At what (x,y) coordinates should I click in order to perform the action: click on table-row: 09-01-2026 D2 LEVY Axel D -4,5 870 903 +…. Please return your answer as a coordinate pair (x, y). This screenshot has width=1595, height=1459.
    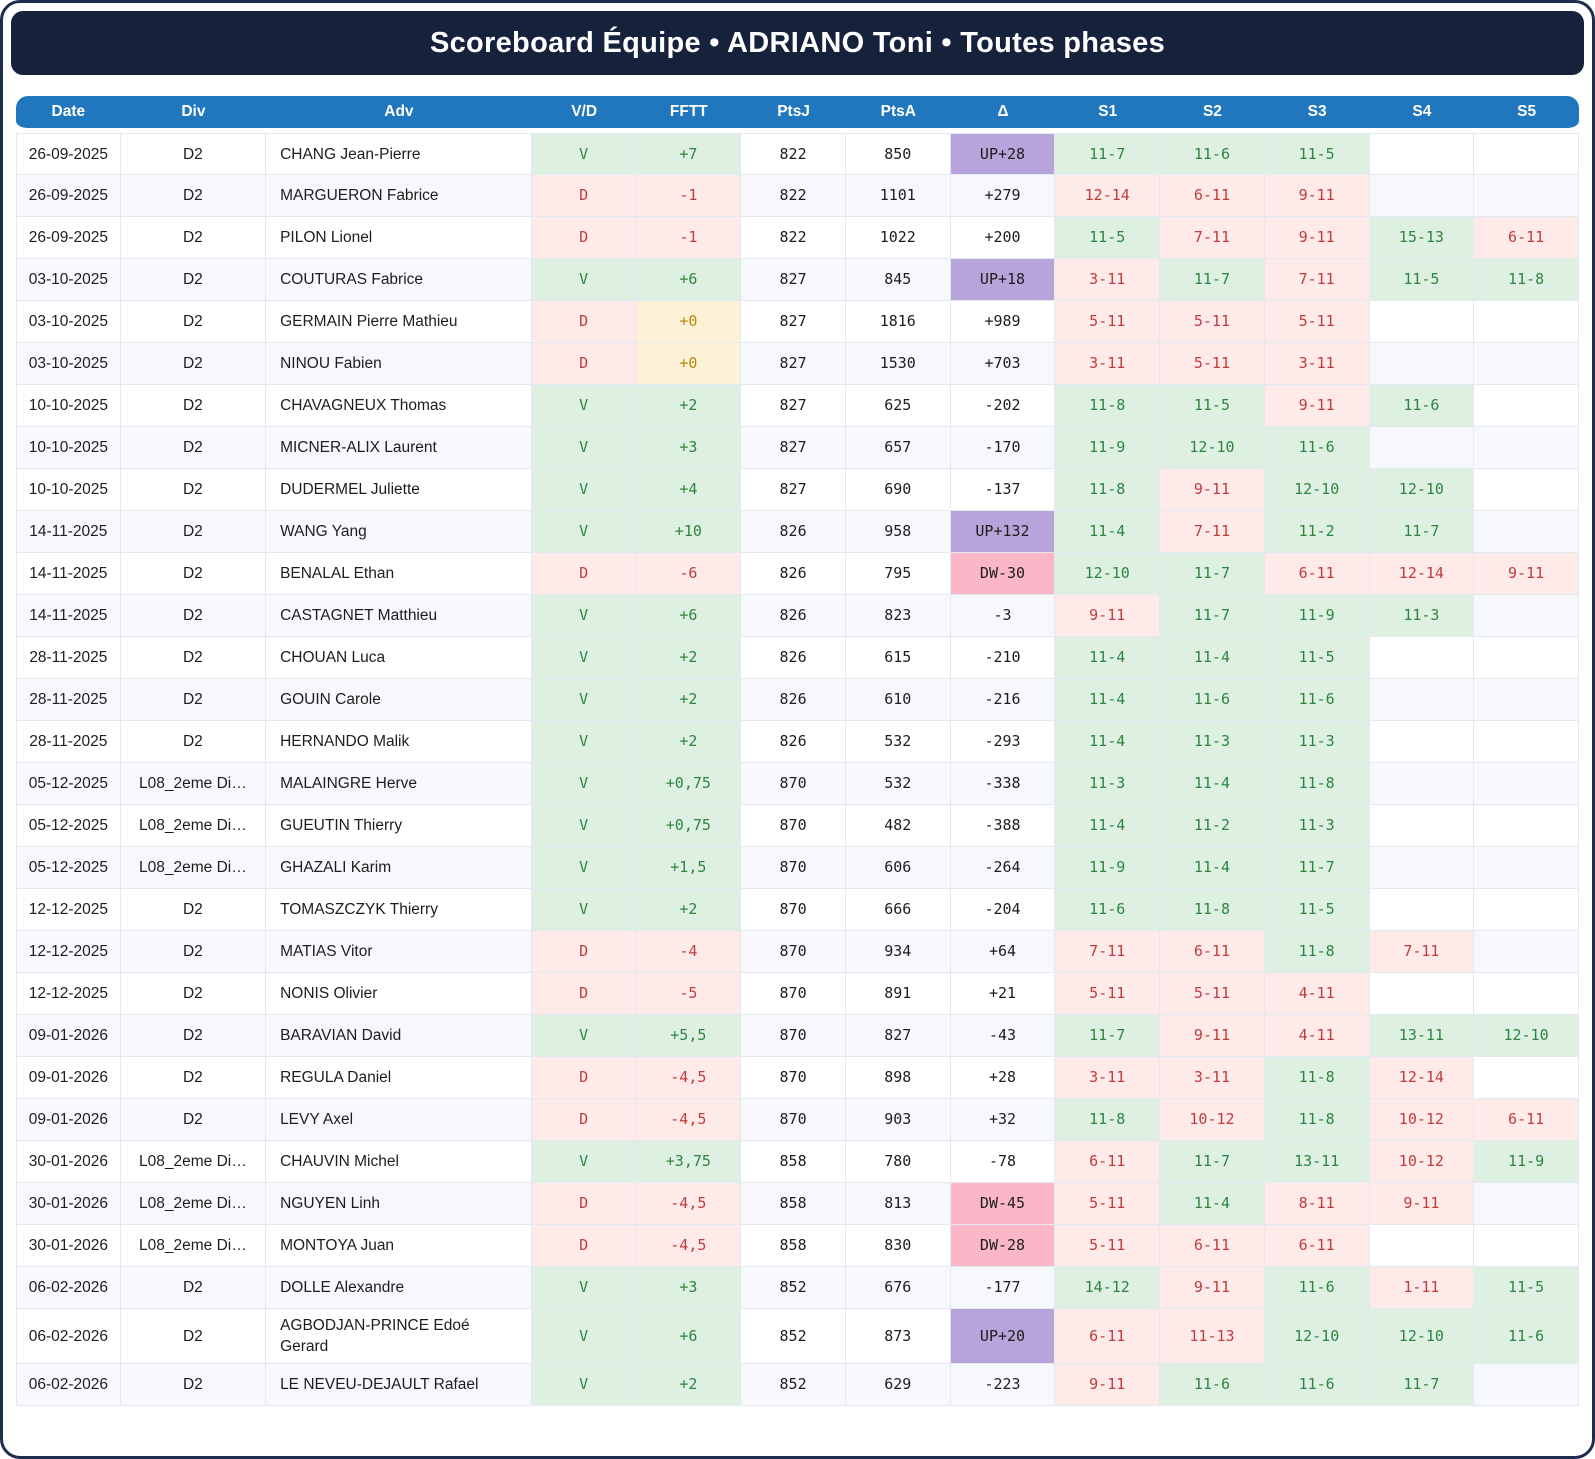
    Looking at the image, I should click on (797, 1120).